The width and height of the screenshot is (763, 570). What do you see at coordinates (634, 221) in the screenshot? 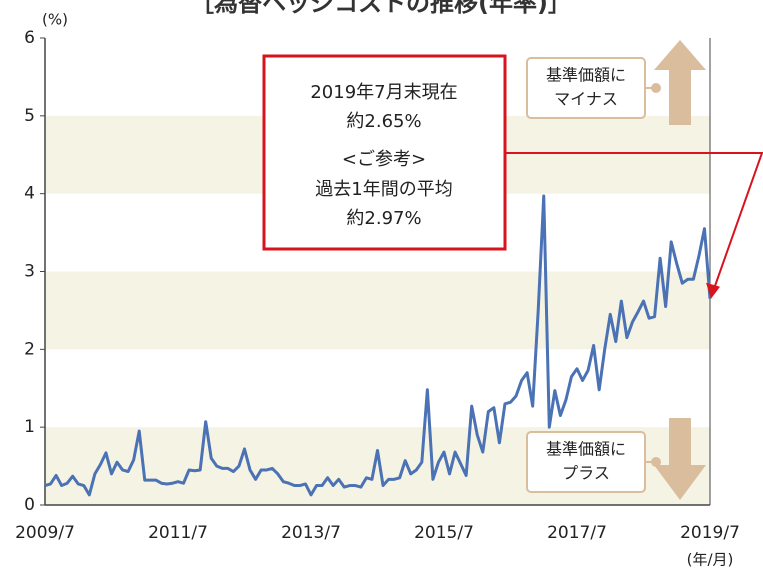
I see `annotation-leader` at bounding box center [634, 221].